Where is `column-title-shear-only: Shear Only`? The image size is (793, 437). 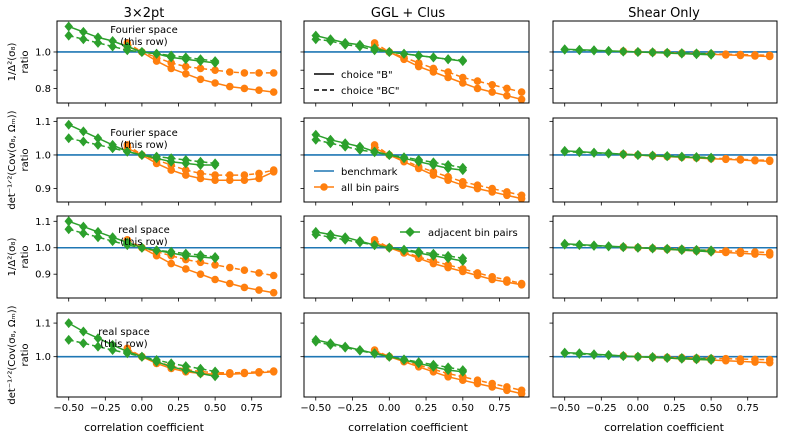 column-title-shear-only: Shear Only is located at coordinates (664, 13).